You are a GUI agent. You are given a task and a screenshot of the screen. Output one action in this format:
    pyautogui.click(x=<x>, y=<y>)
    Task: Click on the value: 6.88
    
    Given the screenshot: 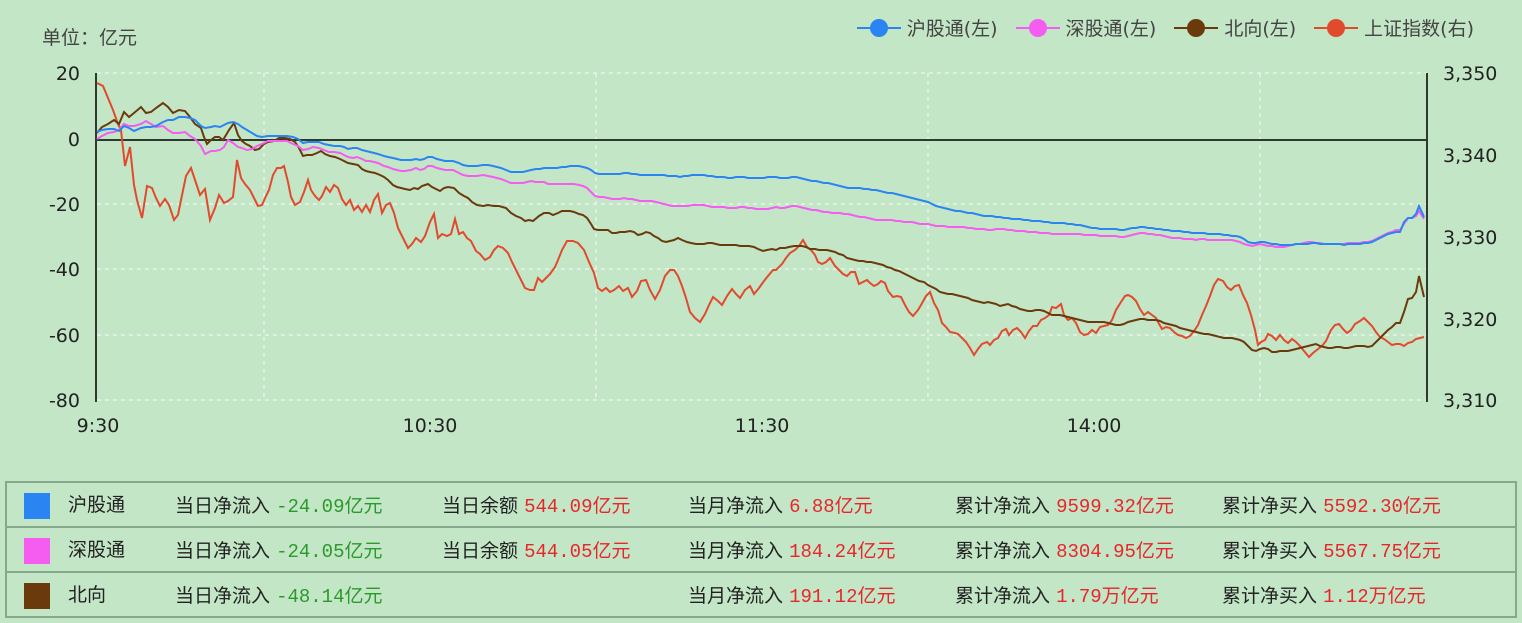 What is the action you would take?
    pyautogui.click(x=812, y=507)
    